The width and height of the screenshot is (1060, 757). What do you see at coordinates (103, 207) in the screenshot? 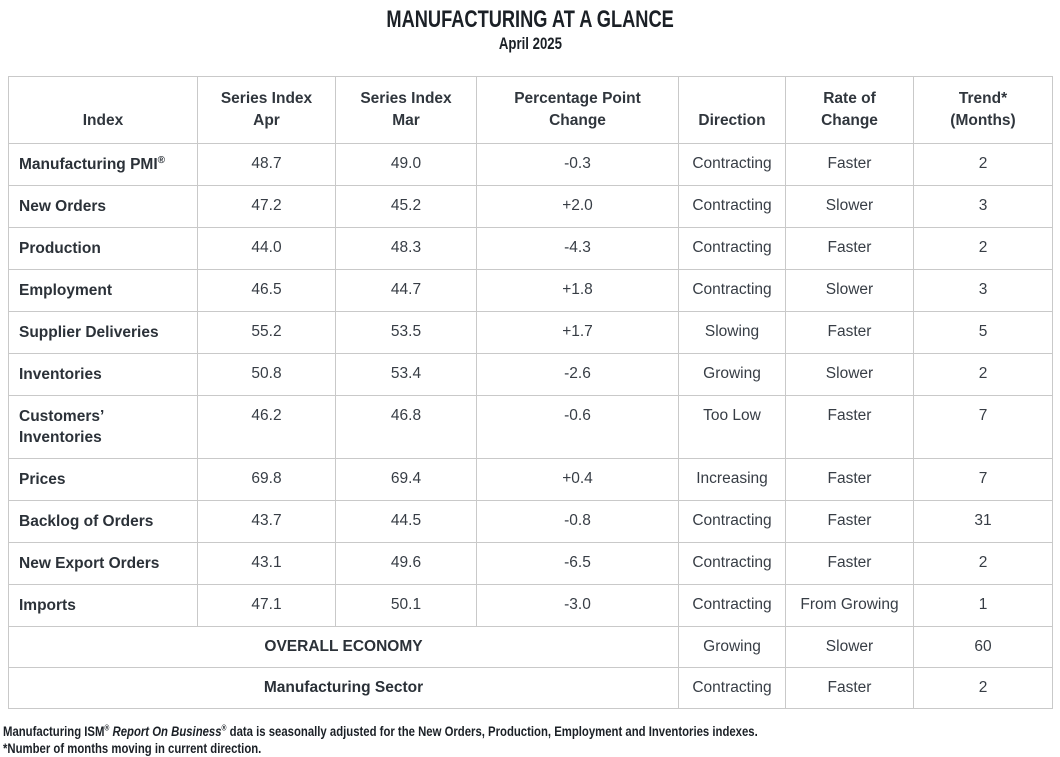
I see `index-name: New Orders` at bounding box center [103, 207].